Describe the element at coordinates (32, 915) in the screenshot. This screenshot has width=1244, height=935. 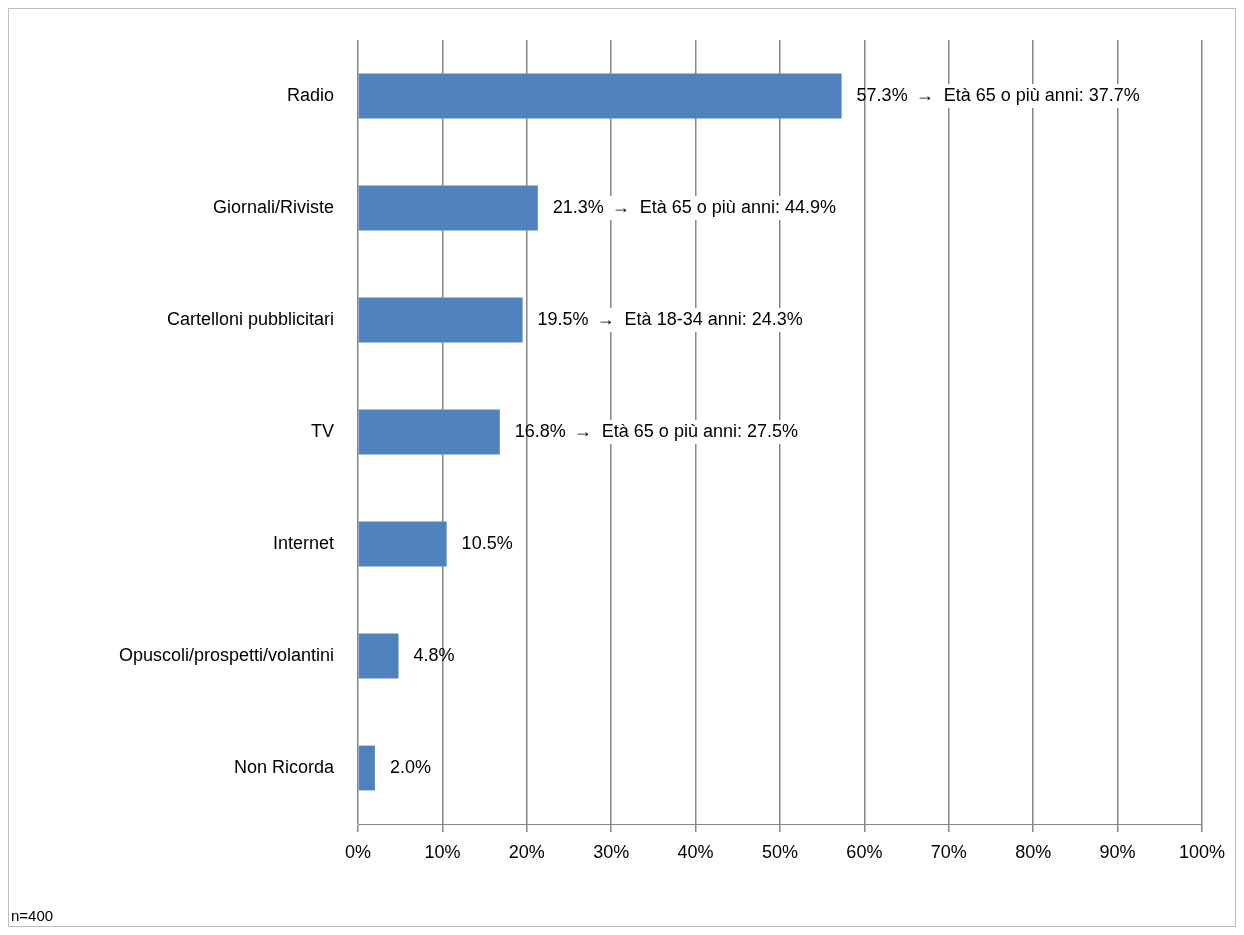
I see `text: n=400` at that location.